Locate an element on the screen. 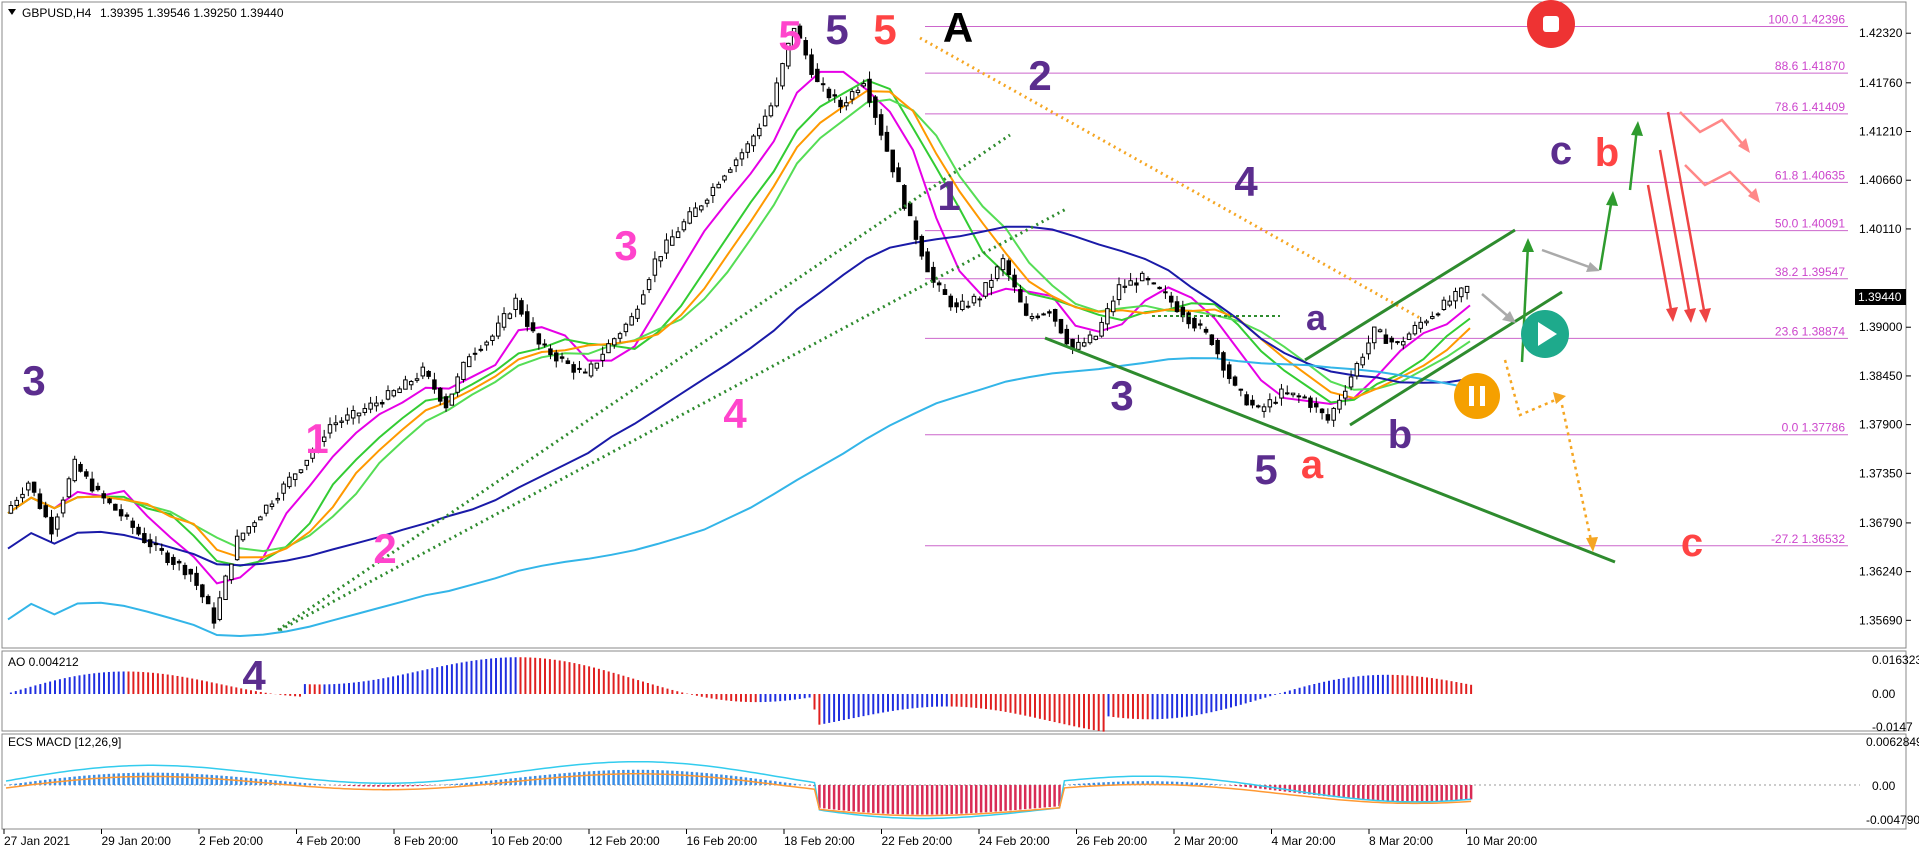 Image resolution: width=1919 pixels, height=851 pixels. play-icon is located at coordinates (1545, 334).